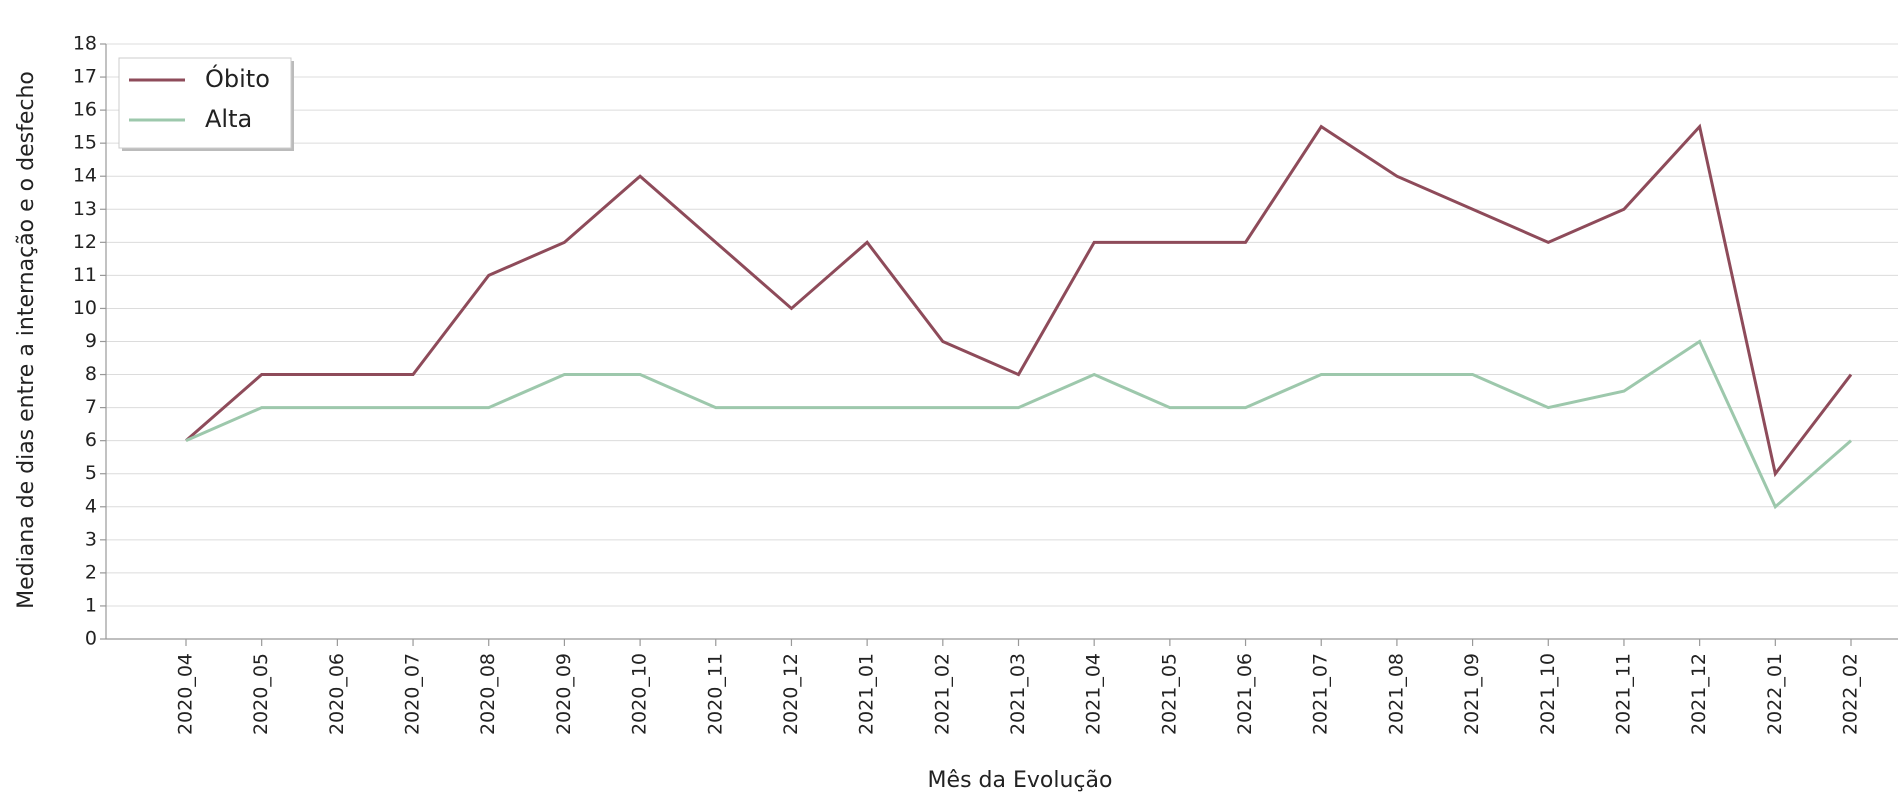  What do you see at coordinates (337, 694) in the screenshot?
I see `x-tick-label: 2020_06` at bounding box center [337, 694].